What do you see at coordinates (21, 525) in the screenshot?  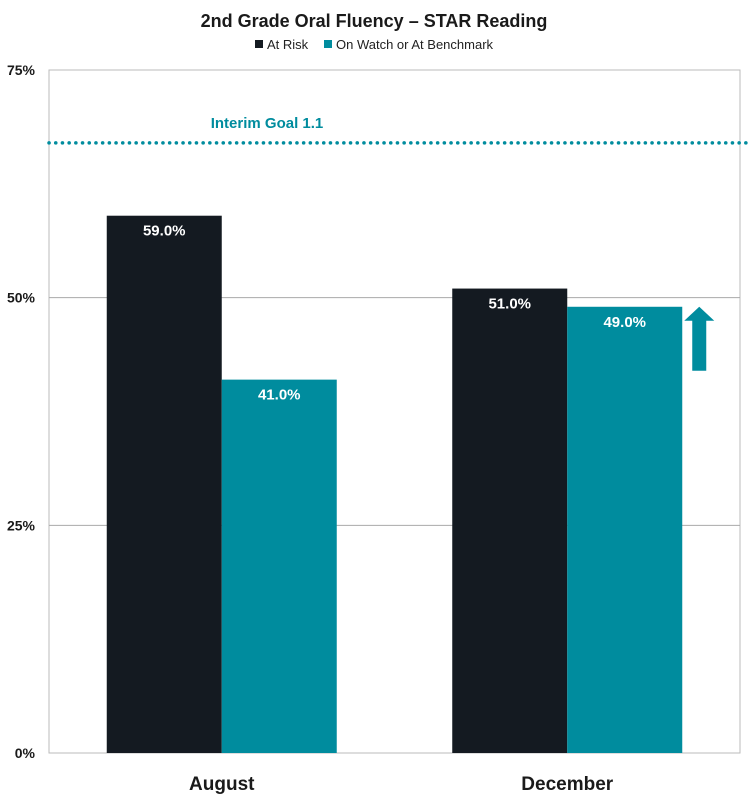 I see `y-tick-label: 25%` at bounding box center [21, 525].